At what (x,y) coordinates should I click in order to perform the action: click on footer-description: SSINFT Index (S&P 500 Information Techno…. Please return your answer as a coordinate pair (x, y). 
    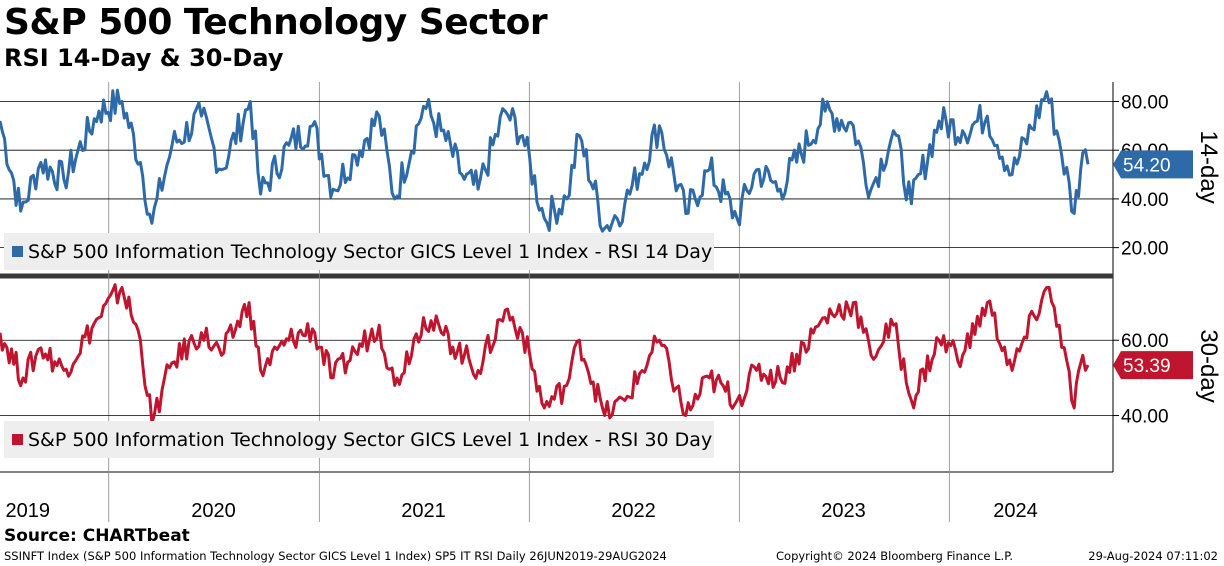
    Looking at the image, I should click on (335, 556).